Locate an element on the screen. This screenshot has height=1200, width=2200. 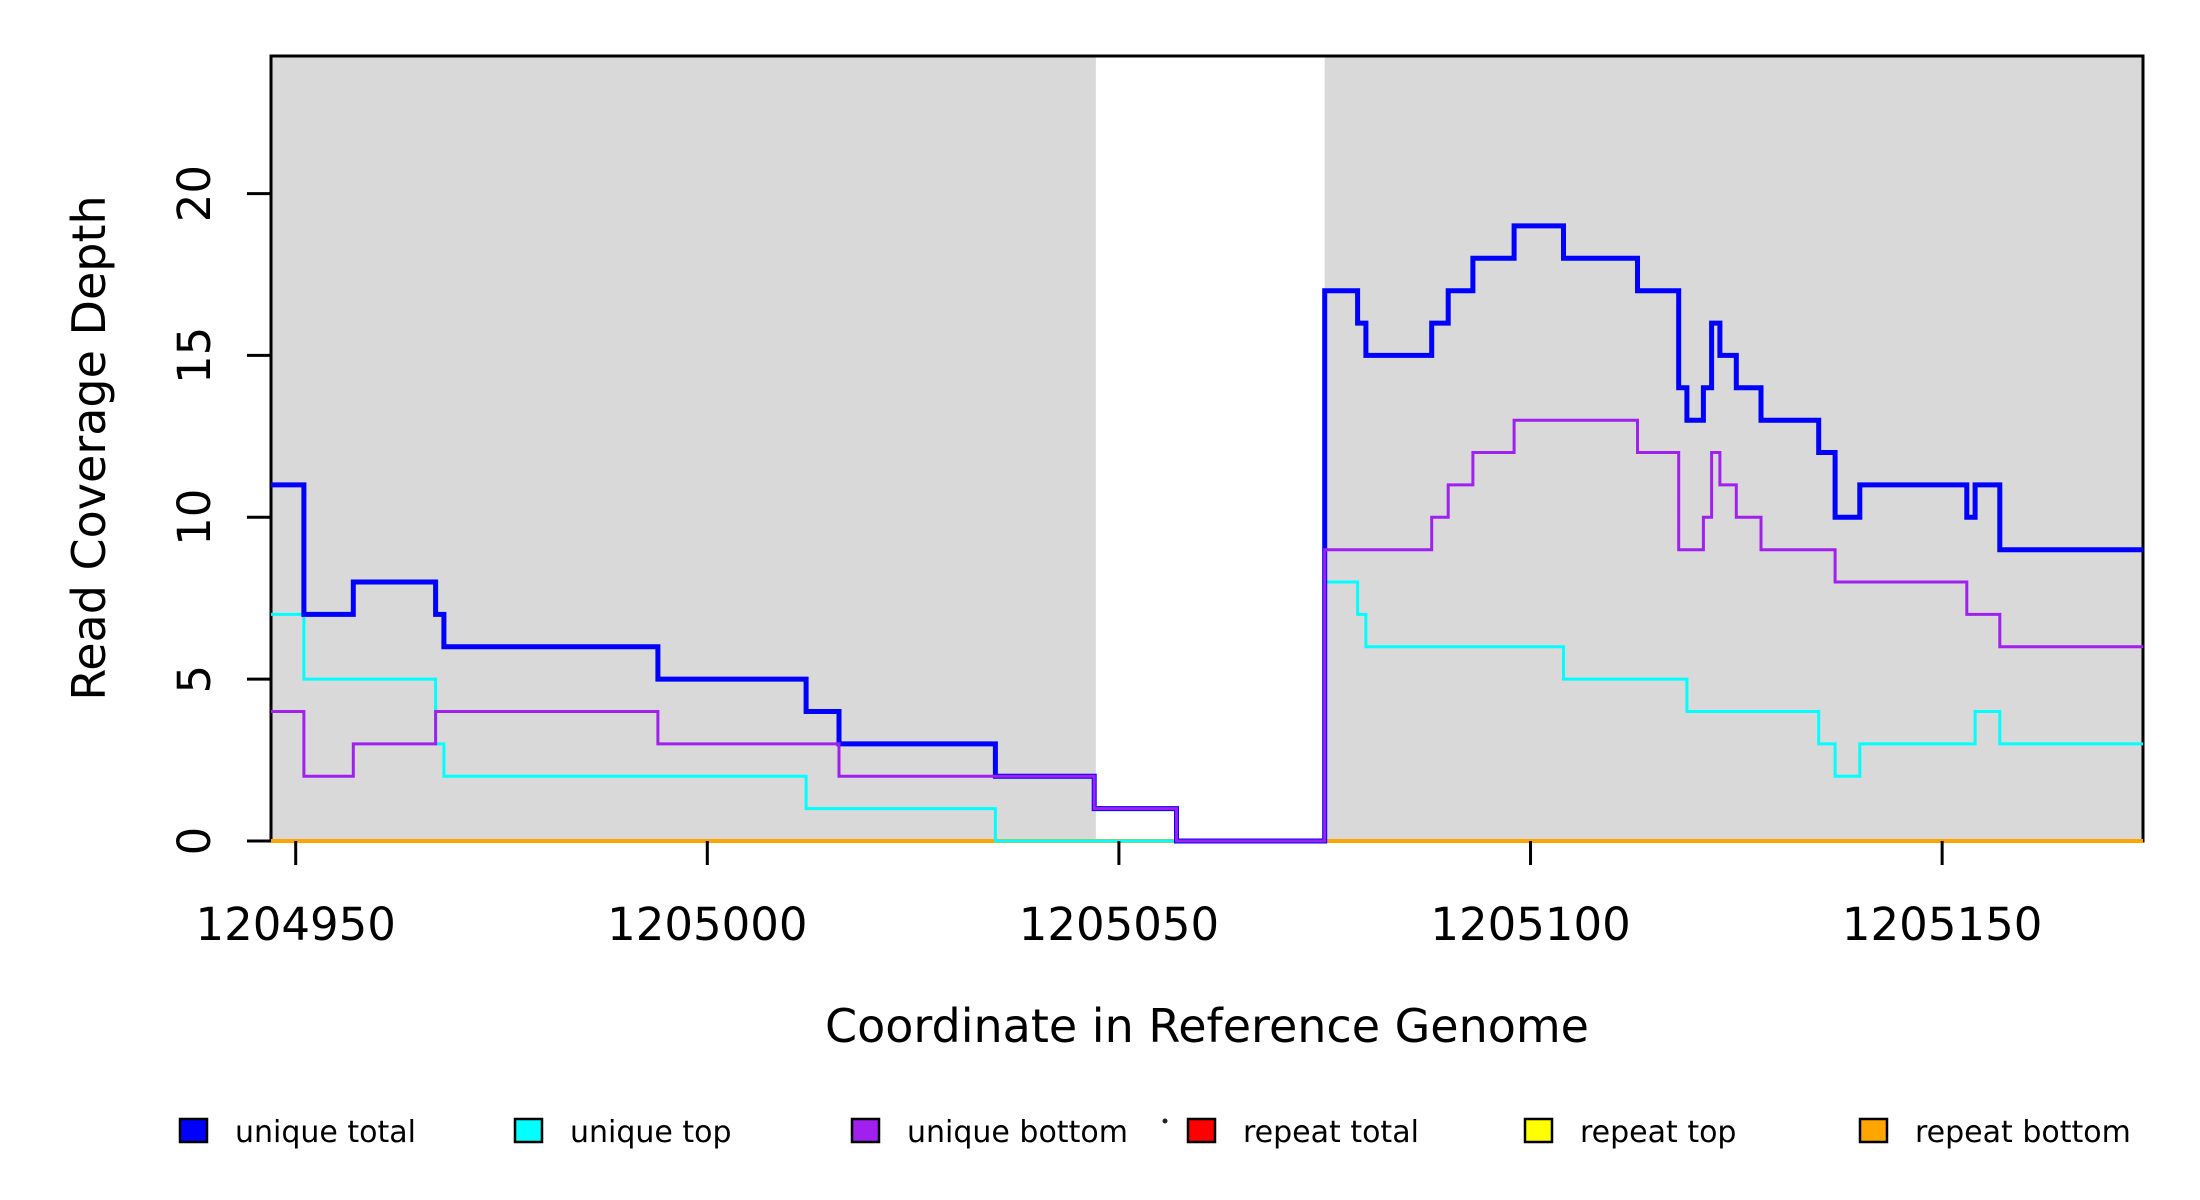
legend-item-unique-bottom: unique bottom is located at coordinates (989, 1132).